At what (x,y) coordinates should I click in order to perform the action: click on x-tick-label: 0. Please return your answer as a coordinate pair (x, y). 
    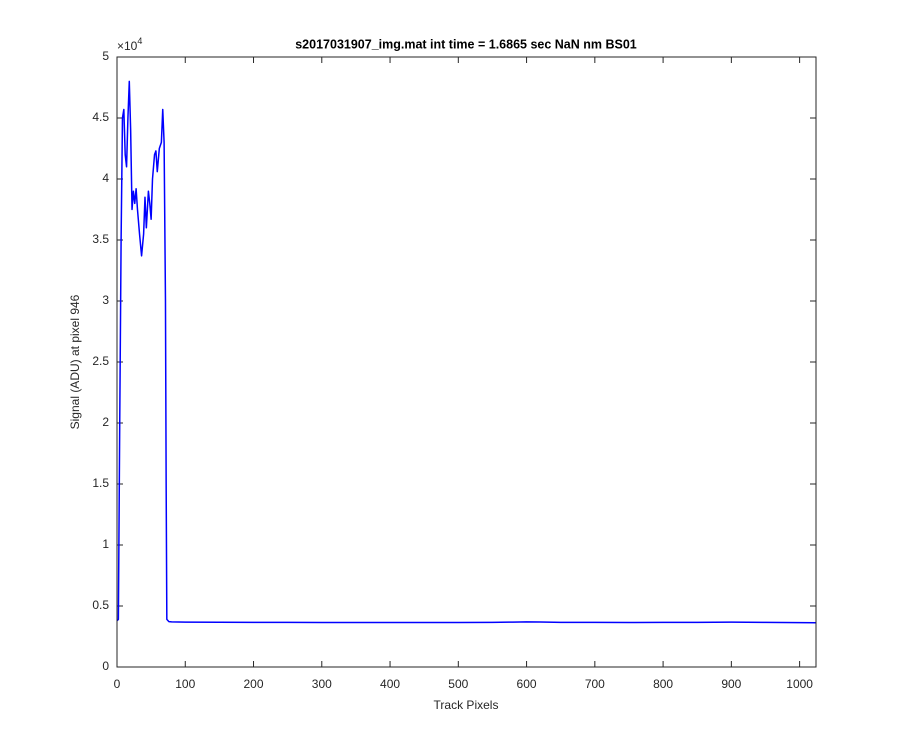
    Looking at the image, I should click on (117, 684).